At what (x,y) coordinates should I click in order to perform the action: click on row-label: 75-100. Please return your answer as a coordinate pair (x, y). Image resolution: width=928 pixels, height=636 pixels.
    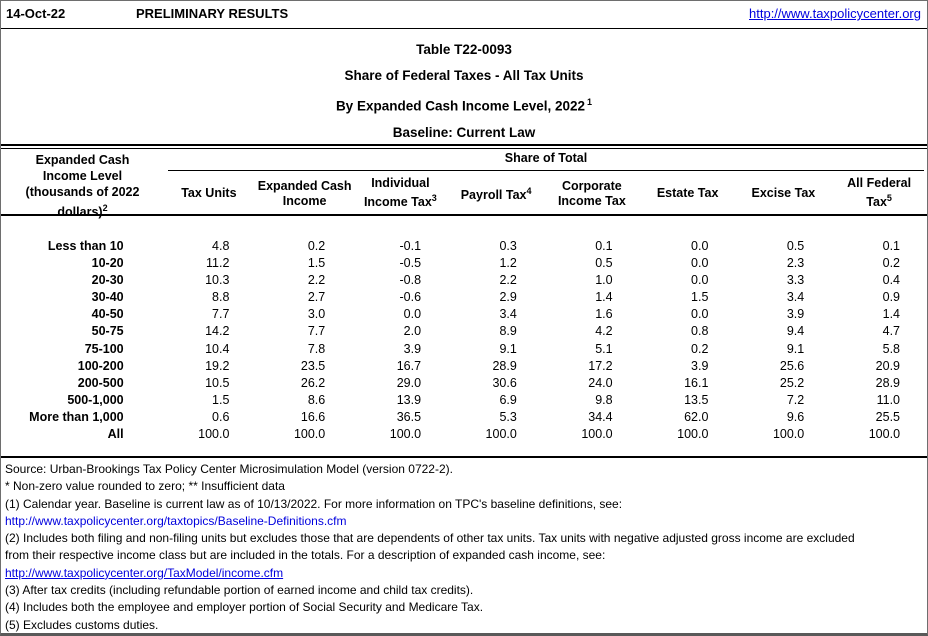
    Looking at the image, I should click on (104, 348).